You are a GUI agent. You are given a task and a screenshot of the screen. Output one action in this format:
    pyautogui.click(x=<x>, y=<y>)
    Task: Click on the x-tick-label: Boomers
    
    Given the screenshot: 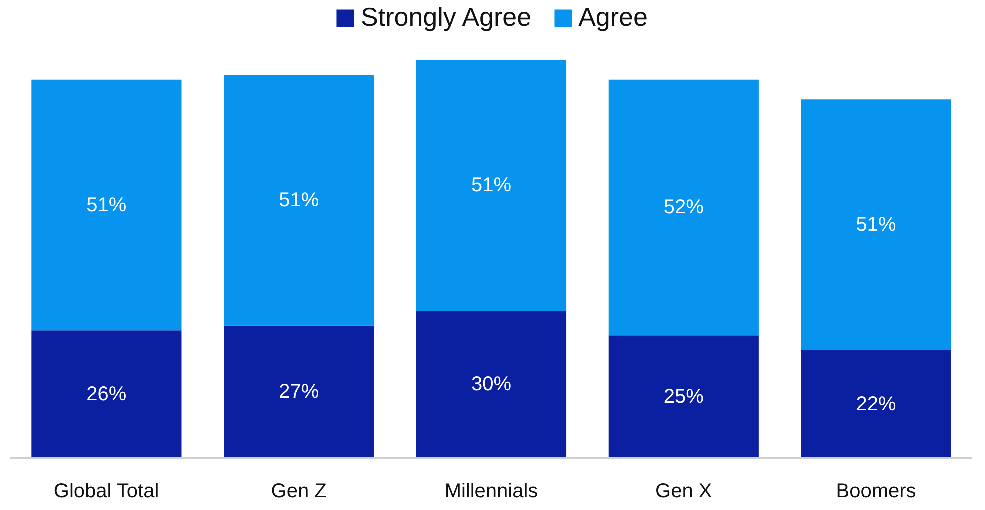 What is the action you would take?
    pyautogui.click(x=876, y=491)
    